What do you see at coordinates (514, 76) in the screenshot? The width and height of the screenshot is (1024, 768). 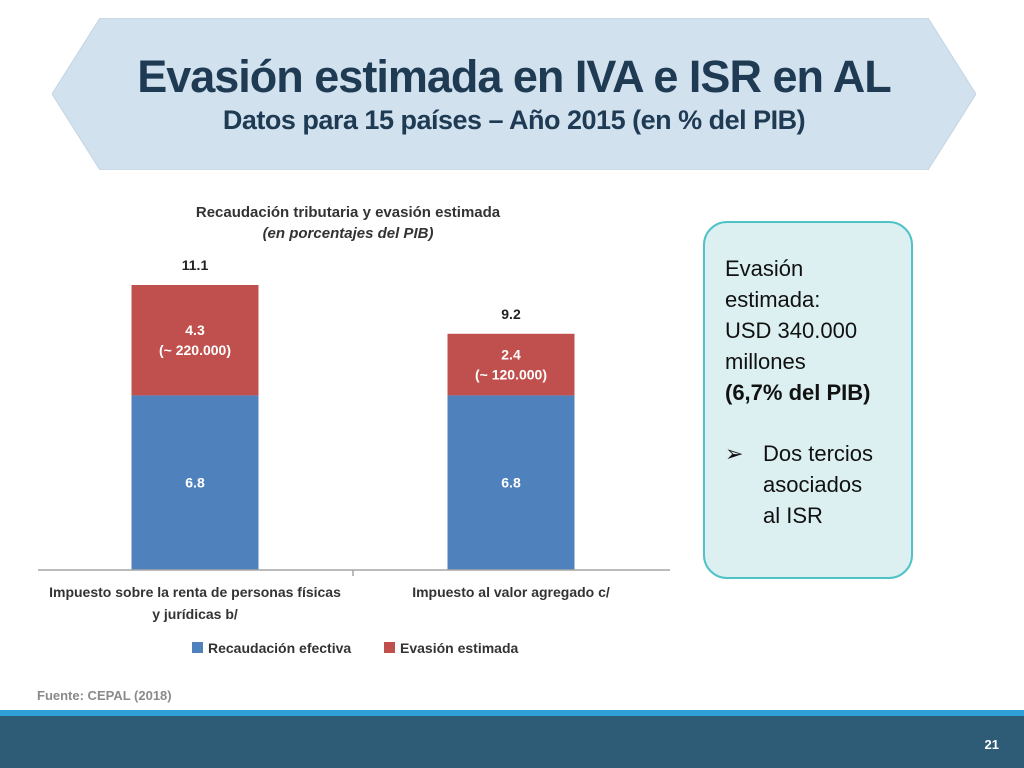 I see `slide-title: Evasión estimada en IVA e ISR en AL` at bounding box center [514, 76].